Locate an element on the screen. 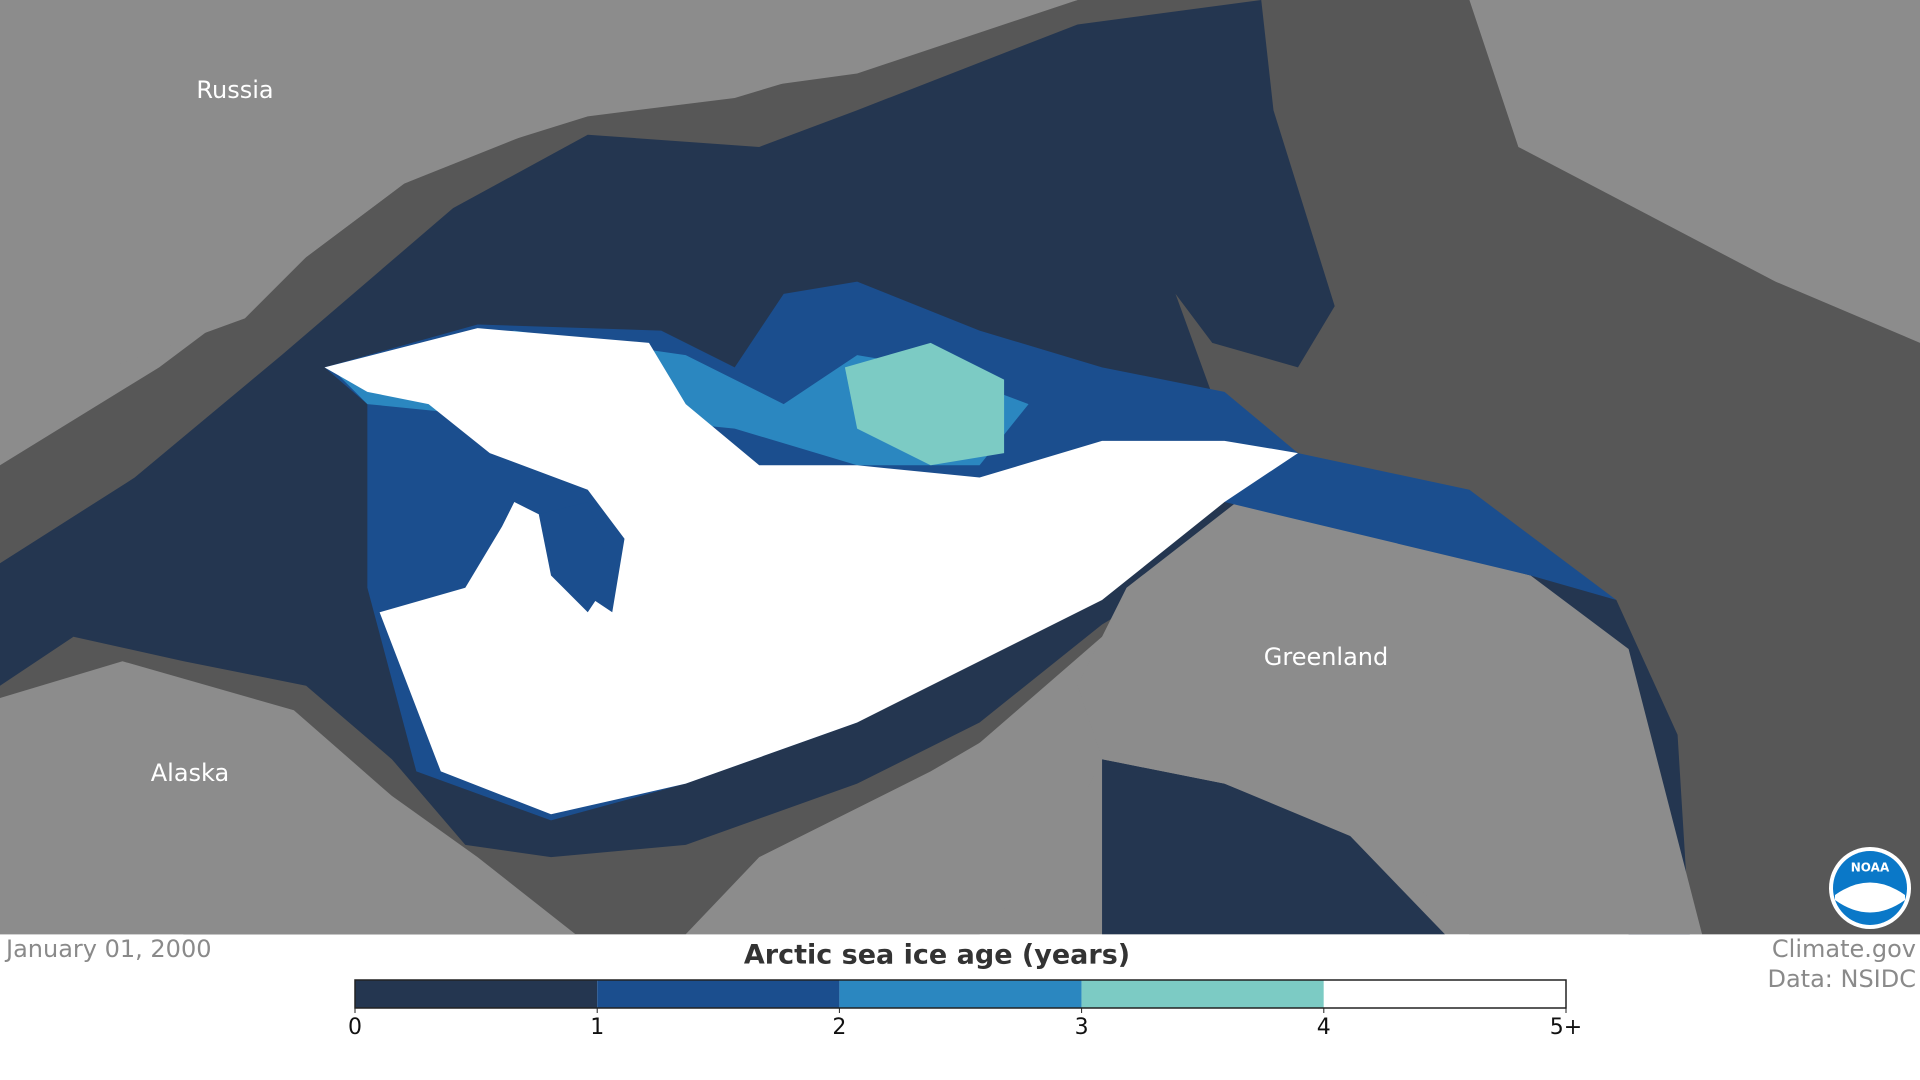 The width and height of the screenshot is (1920, 1080). credit: Climate.gov is located at coordinates (1844, 949).